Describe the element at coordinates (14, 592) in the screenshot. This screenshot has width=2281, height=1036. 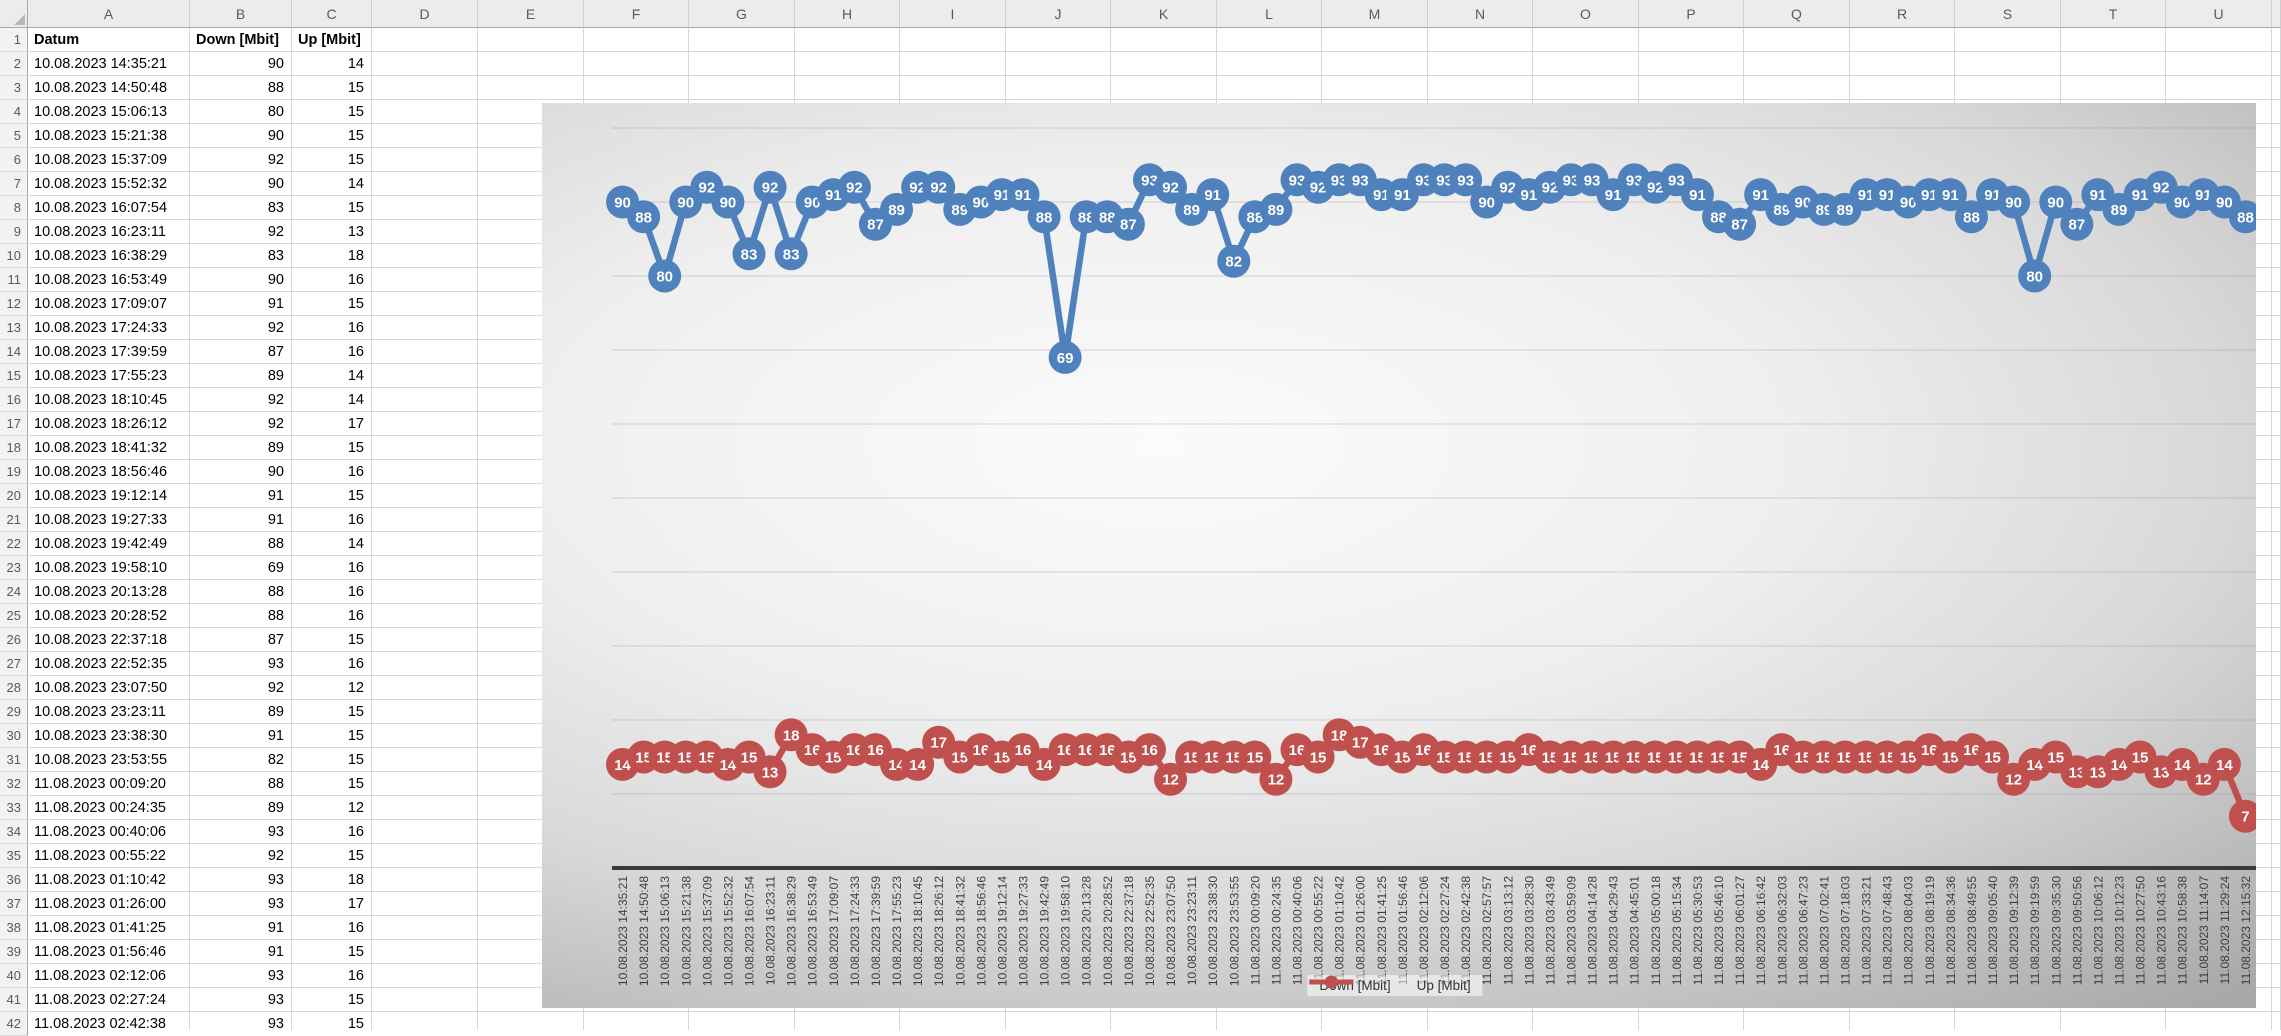
I see `row-number-24: 24` at that location.